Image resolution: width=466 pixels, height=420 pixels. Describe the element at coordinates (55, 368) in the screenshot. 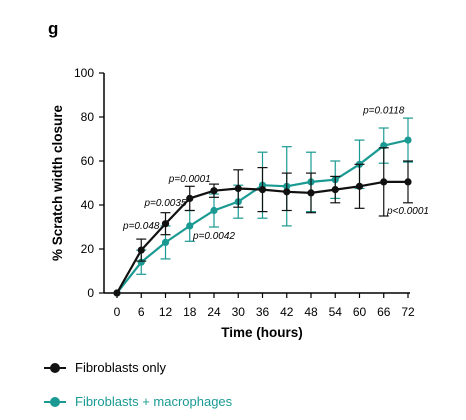

I see `legend-swatch-black` at that location.